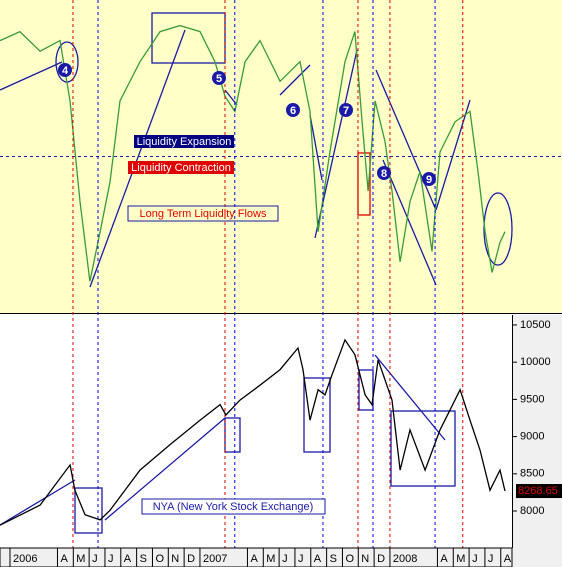 The width and height of the screenshot is (562, 567). I want to click on circle, so click(498, 229).